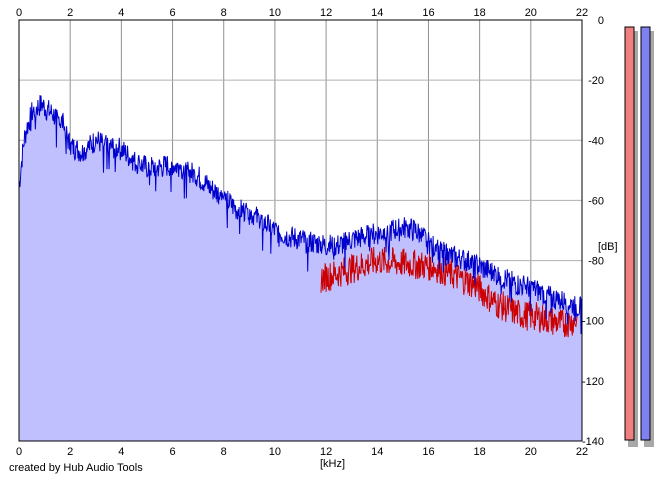  Describe the element at coordinates (172, 13) in the screenshot. I see `x-tick-label-top: 6` at that location.